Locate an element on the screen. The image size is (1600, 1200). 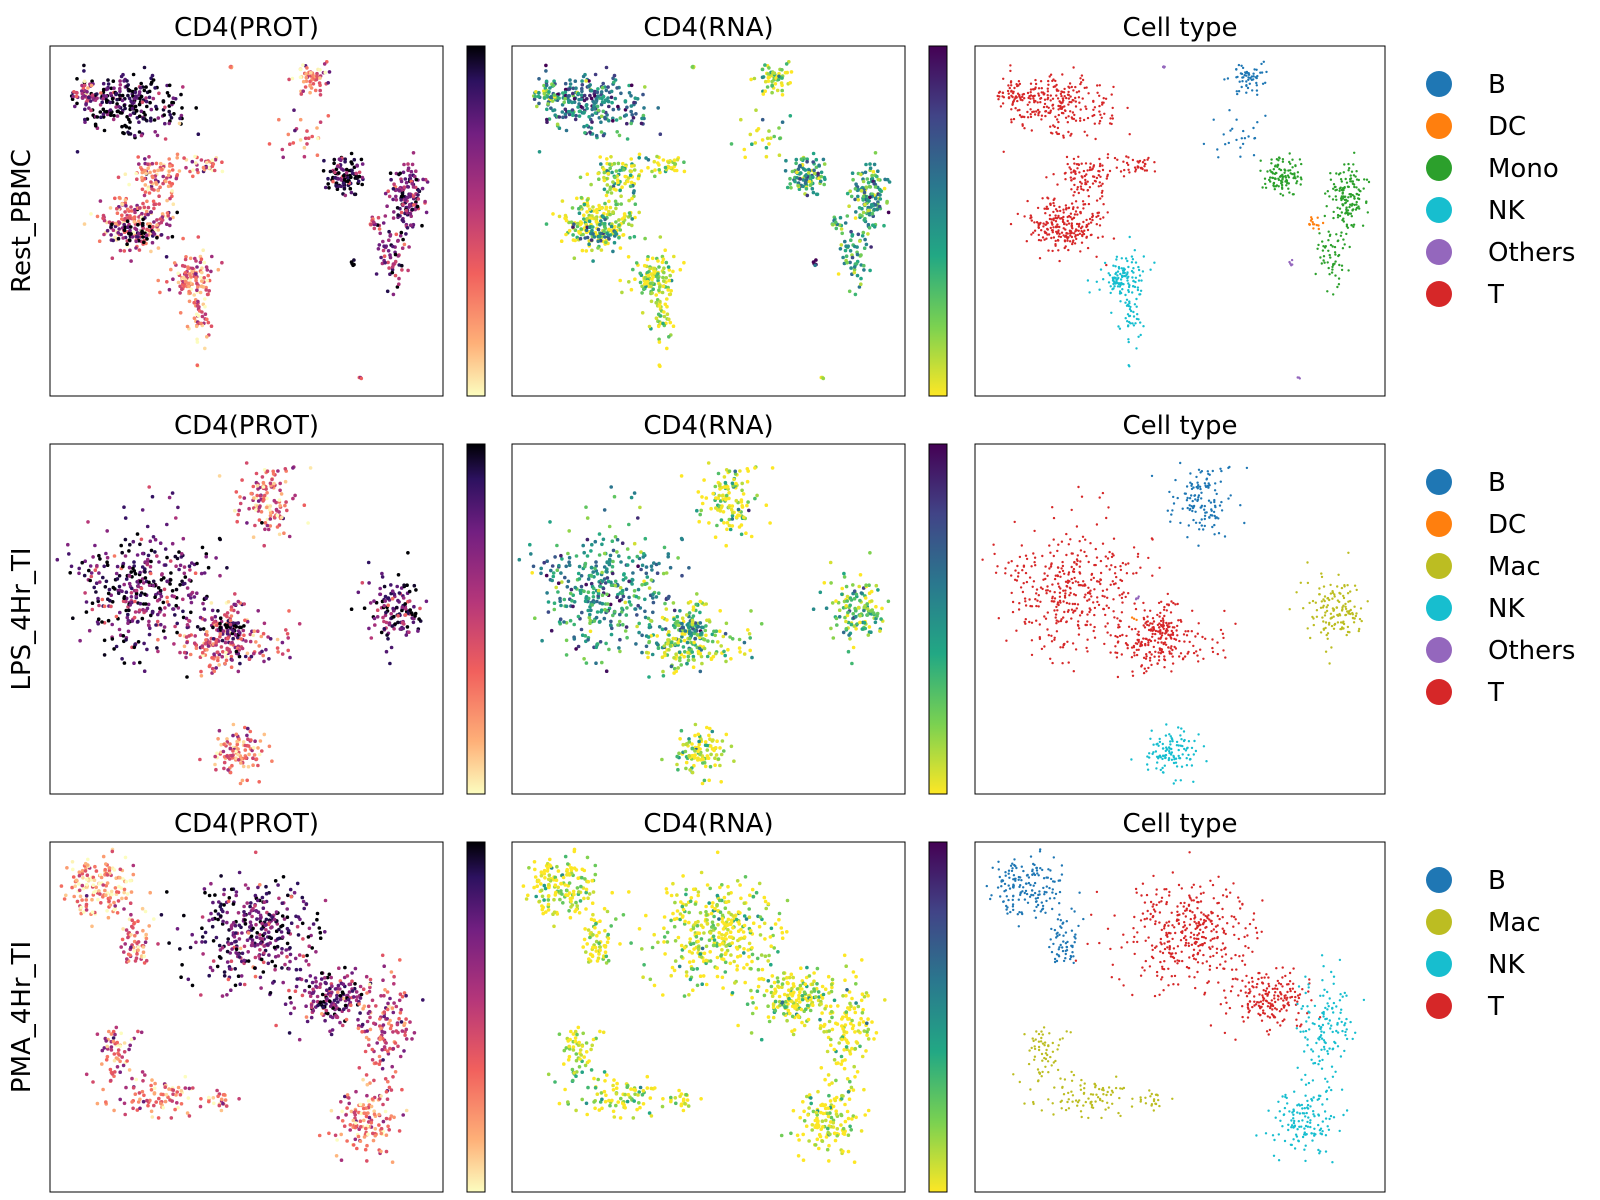
plot-frame is located at coordinates (1180, 221).